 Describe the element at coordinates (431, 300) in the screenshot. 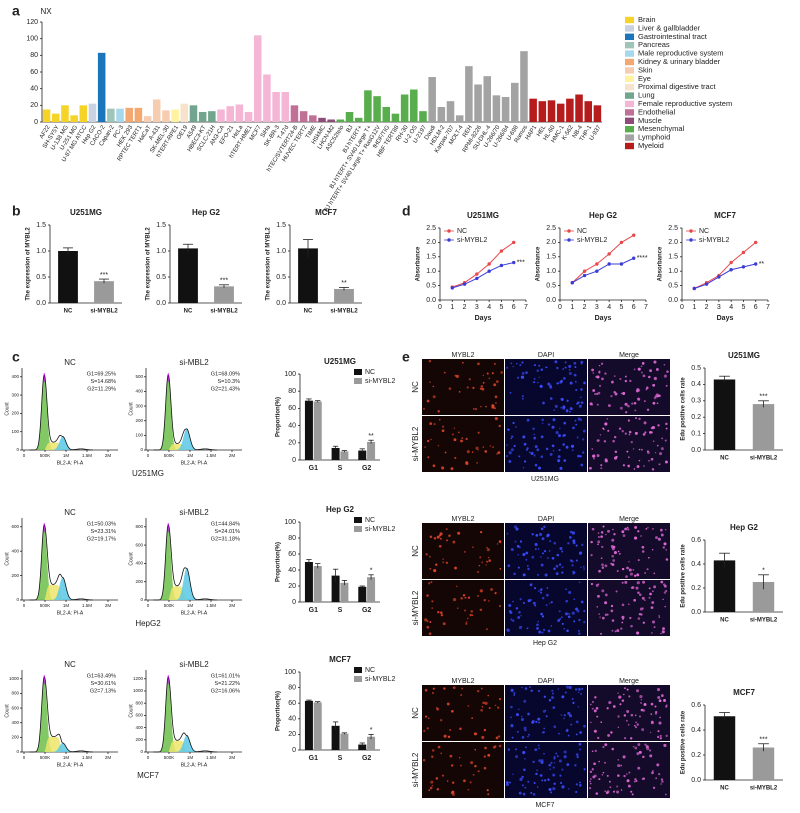

I see `y-tick-label: 0.0` at that location.